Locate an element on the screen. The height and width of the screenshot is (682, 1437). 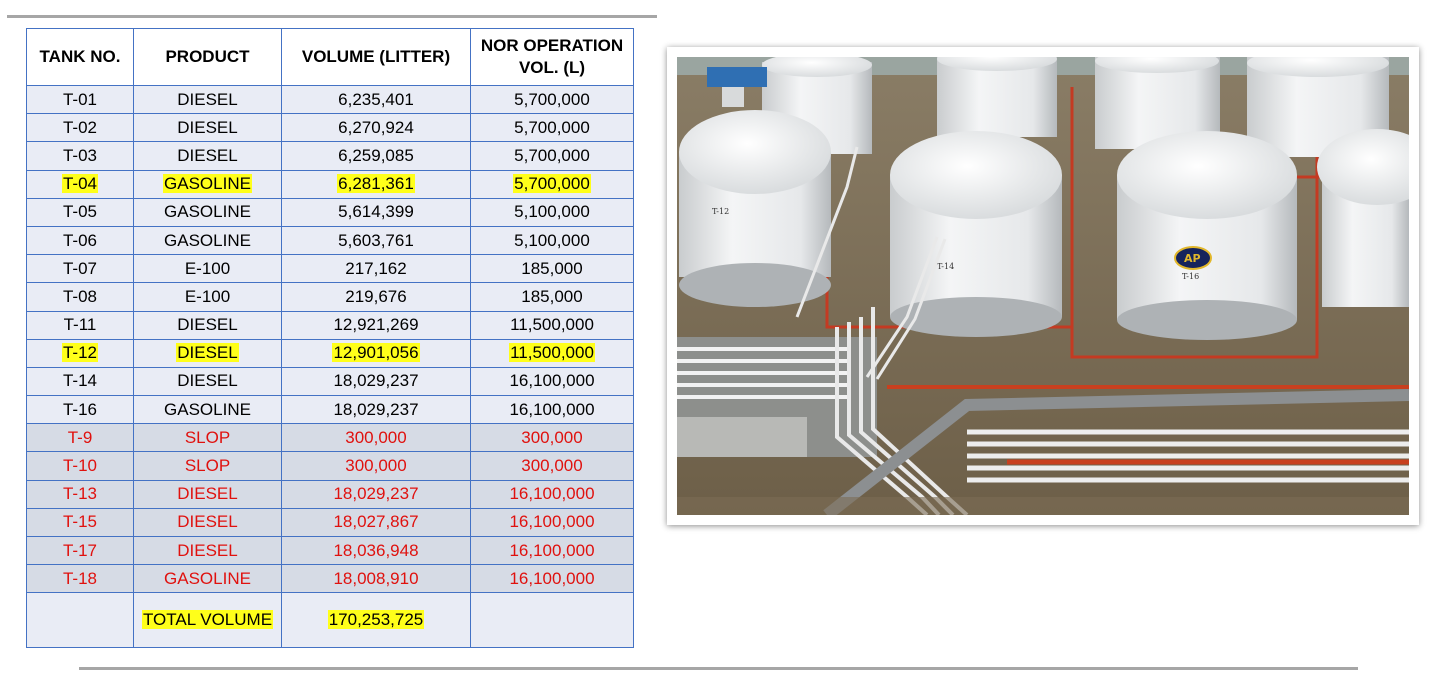
table-row: T-11 DIESEL 12,921,269 11,500,000 is located at coordinates (330, 325).